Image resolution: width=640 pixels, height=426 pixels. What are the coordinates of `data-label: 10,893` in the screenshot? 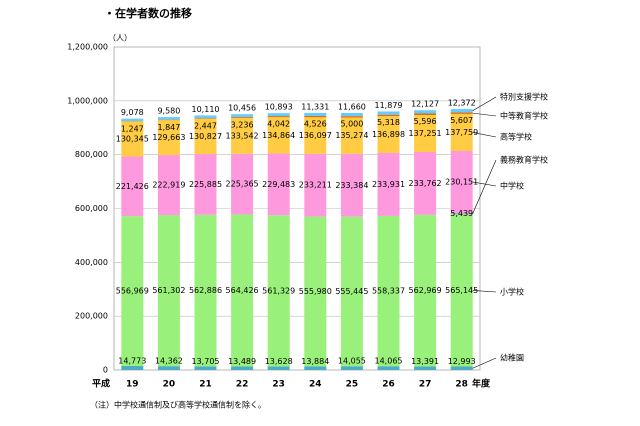 It's located at (279, 107).